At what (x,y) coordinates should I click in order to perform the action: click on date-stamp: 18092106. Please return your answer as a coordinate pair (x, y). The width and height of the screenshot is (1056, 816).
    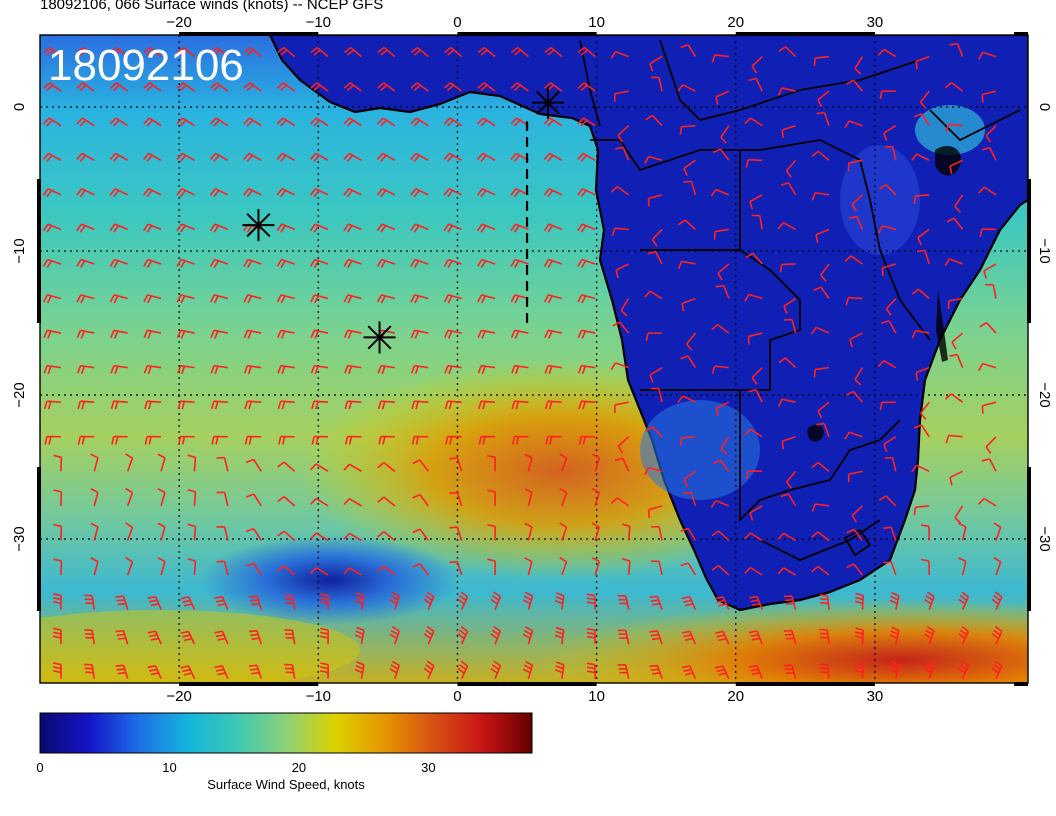
    Looking at the image, I should click on (146, 65).